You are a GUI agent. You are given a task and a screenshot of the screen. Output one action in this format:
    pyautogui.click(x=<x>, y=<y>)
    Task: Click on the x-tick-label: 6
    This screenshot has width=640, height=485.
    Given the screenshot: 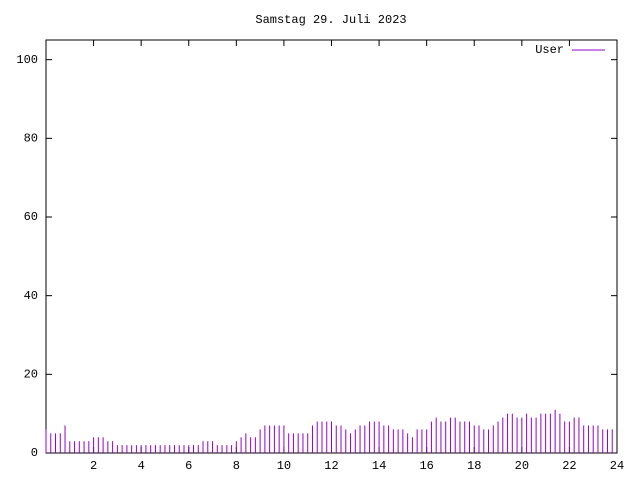 What is the action you would take?
    pyautogui.click(x=188, y=466)
    